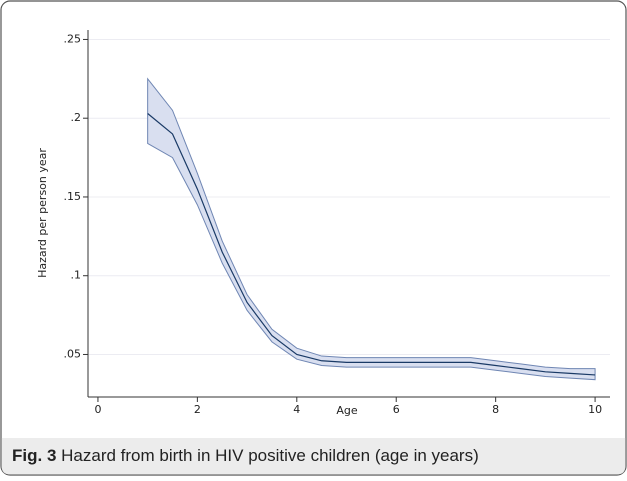 The image size is (627, 481). I want to click on y-tick-label: .05, so click(73, 353).